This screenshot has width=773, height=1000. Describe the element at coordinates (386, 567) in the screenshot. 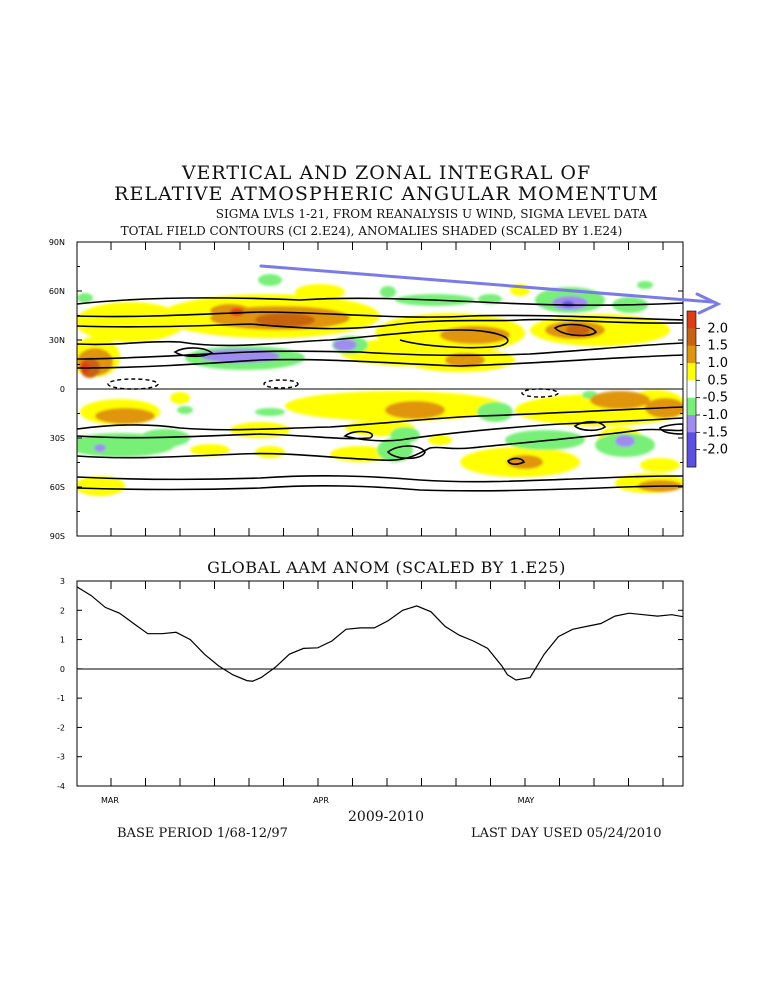

I see `bottom-chart-title: GLOBAL AAM ANOM (SCALED BY 1.E25)` at that location.